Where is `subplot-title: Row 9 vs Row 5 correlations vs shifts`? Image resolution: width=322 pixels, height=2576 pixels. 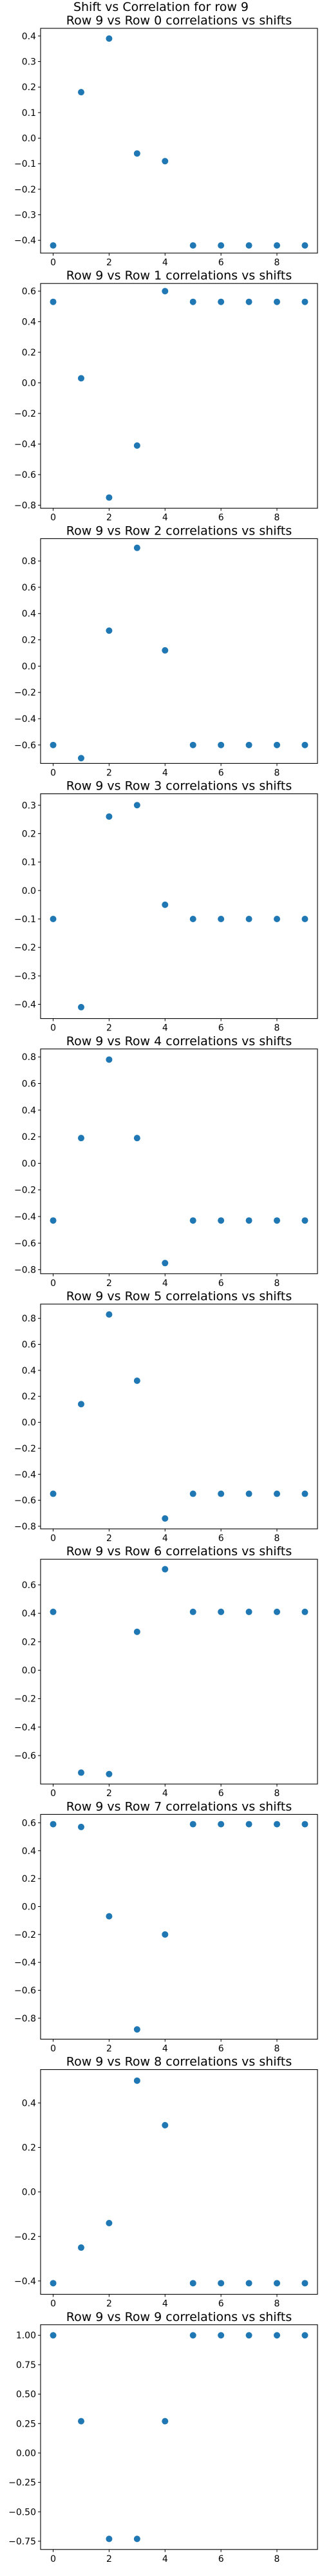 subplot-title: Row 9 vs Row 5 correlations vs shifts is located at coordinates (179, 1296).